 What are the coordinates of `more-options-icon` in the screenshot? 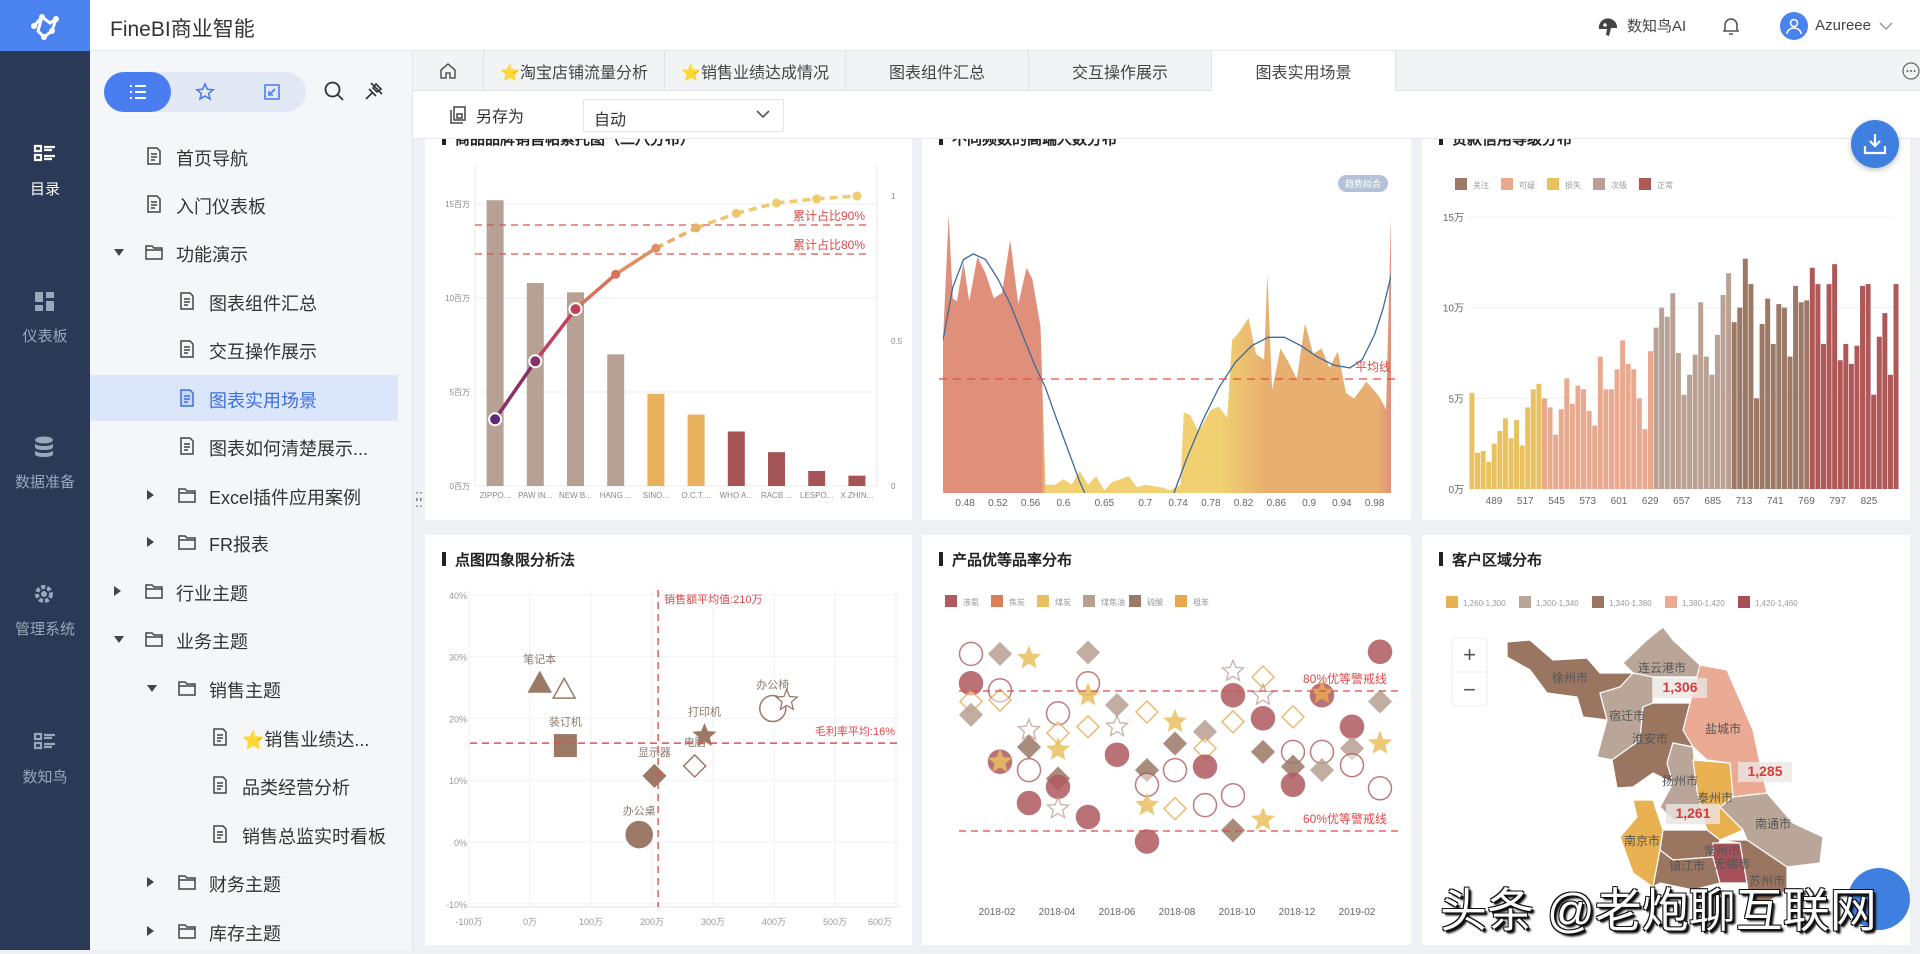 It's located at (1911, 71).